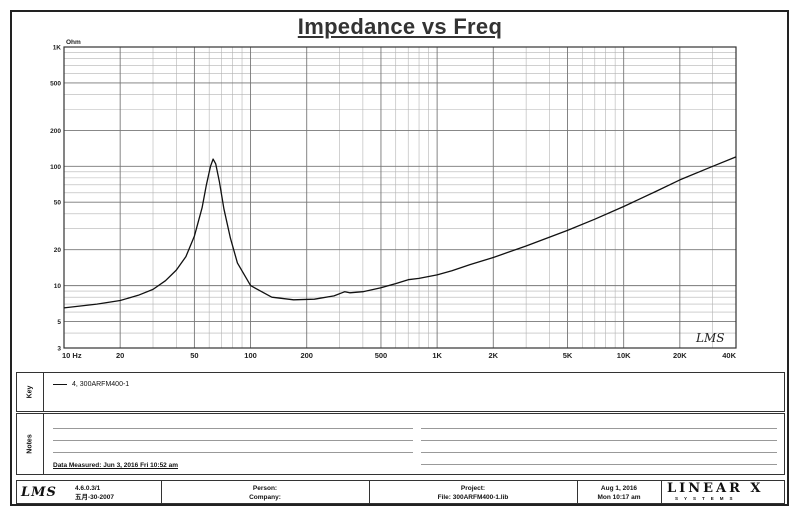 The height and width of the screenshot is (516, 800). What do you see at coordinates (88, 488) in the screenshot?
I see `version-number: 4.6.0.3/1` at bounding box center [88, 488].